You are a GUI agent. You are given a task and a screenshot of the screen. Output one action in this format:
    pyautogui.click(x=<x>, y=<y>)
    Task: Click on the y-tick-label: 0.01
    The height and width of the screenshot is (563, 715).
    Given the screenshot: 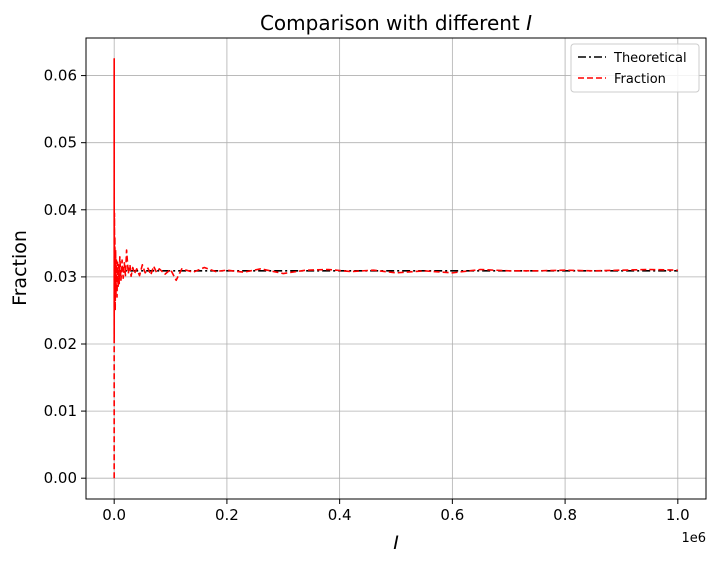 What is the action you would take?
    pyautogui.click(x=60, y=411)
    